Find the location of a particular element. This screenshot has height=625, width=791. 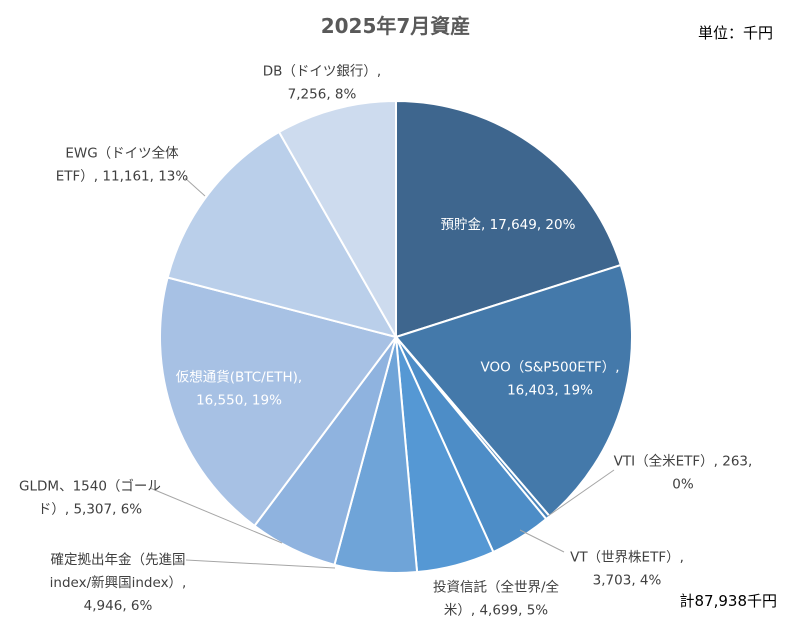

slice-label-line: 0% is located at coordinates (683, 485).